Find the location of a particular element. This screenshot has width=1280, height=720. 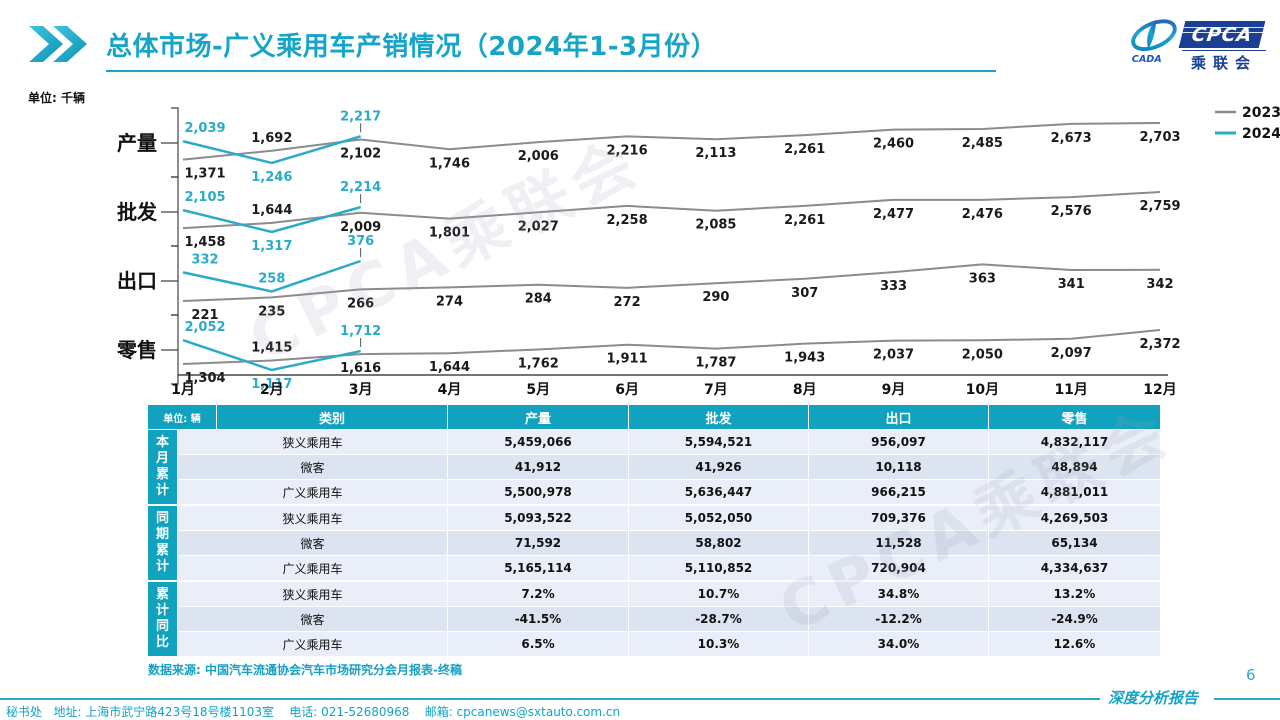

table-cell: 65,134 is located at coordinates (1075, 543).